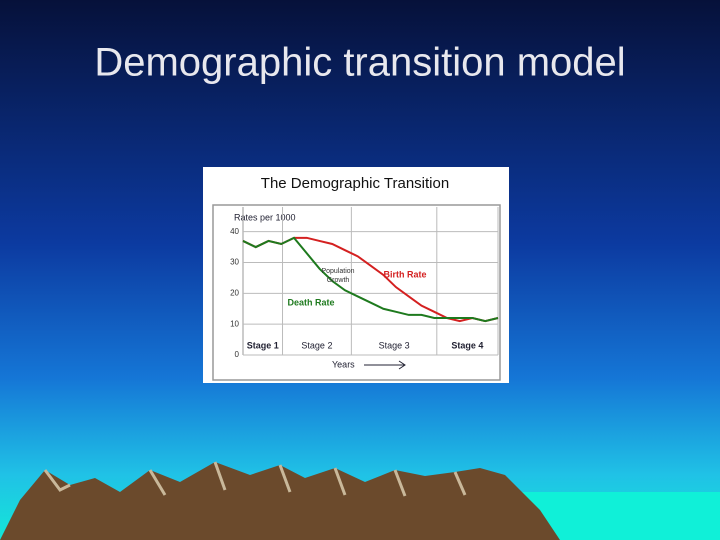 The width and height of the screenshot is (720, 540). What do you see at coordinates (359, 63) in the screenshot?
I see `slide-title: Demographic transition model` at bounding box center [359, 63].